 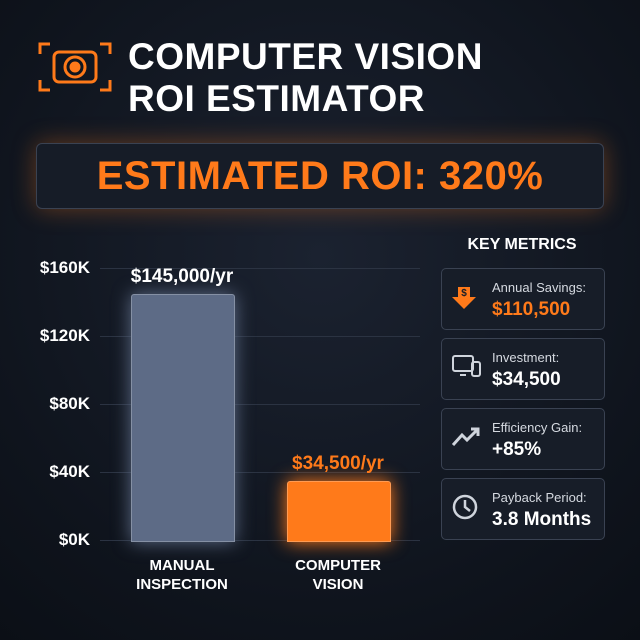 I want to click on metric-card: Investment: $34,500, so click(x=523, y=369).